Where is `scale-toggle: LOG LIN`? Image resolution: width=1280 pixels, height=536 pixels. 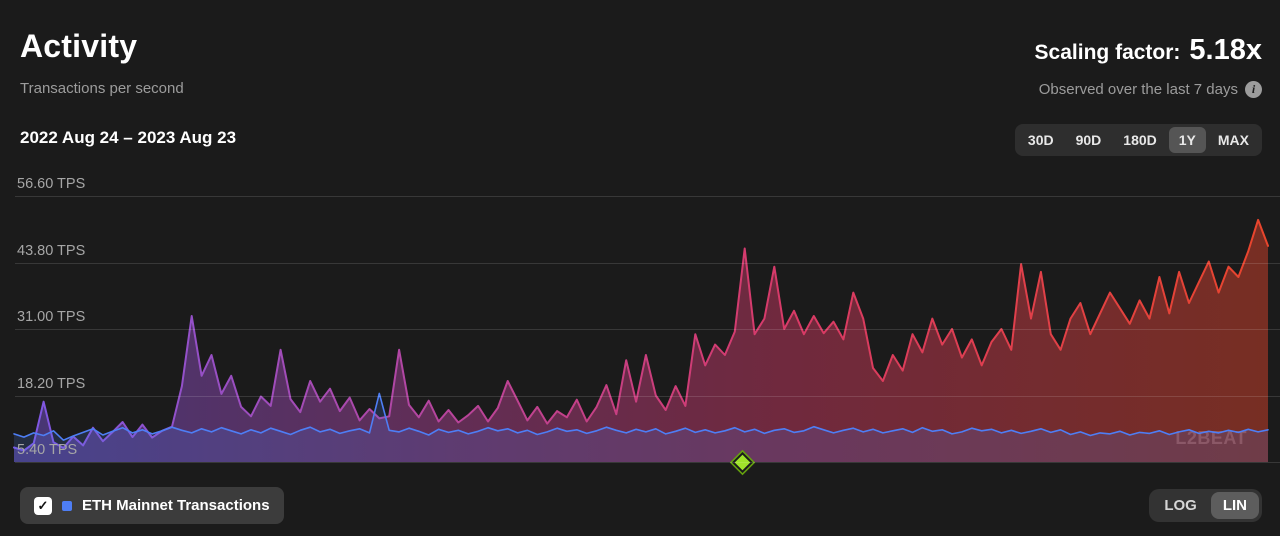 scale-toggle: LOG LIN is located at coordinates (1205, 505).